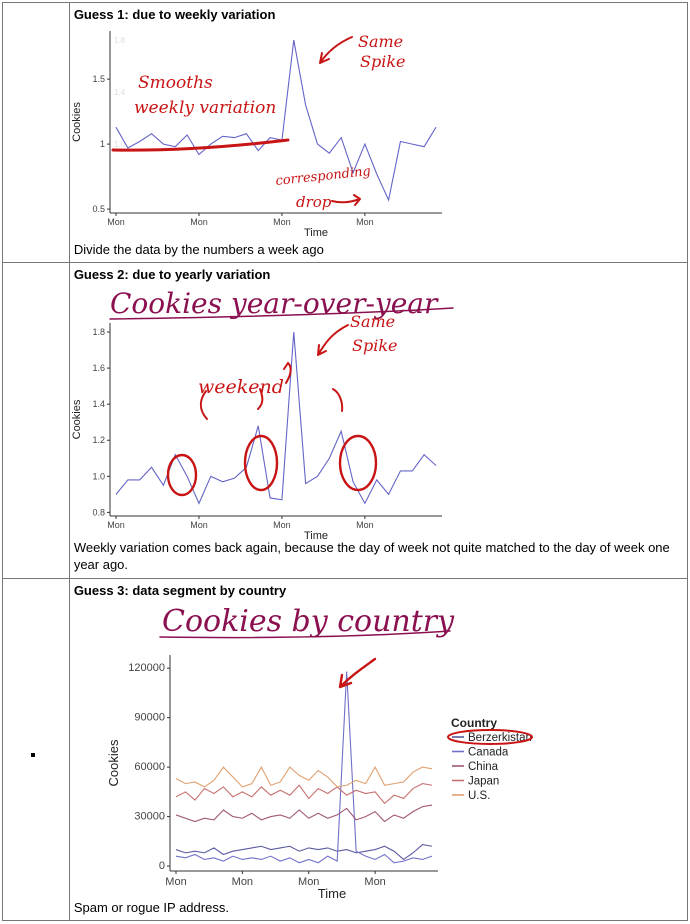 The height and width of the screenshot is (924, 690). I want to click on legend-label: Canada, so click(488, 753).